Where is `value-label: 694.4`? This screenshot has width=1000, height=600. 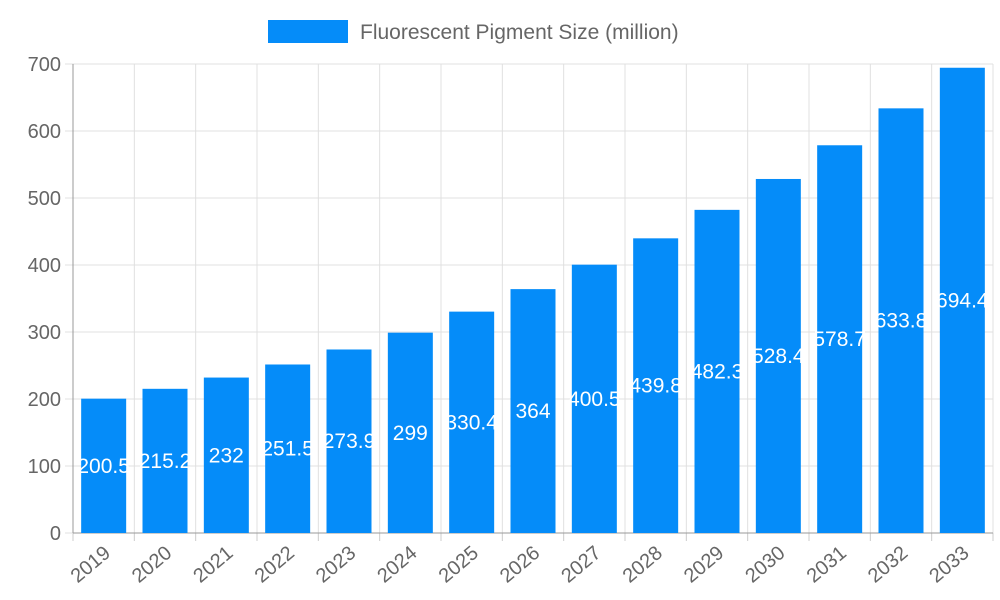 value-label: 694.4 is located at coordinates (962, 300).